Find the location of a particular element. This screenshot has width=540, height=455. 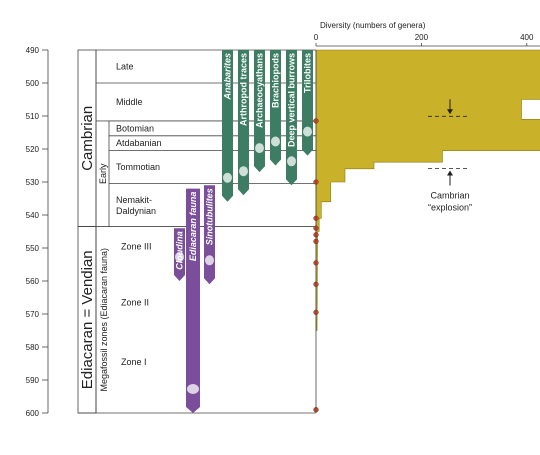

taxon-bar-brachiopods is located at coordinates (275, 108).